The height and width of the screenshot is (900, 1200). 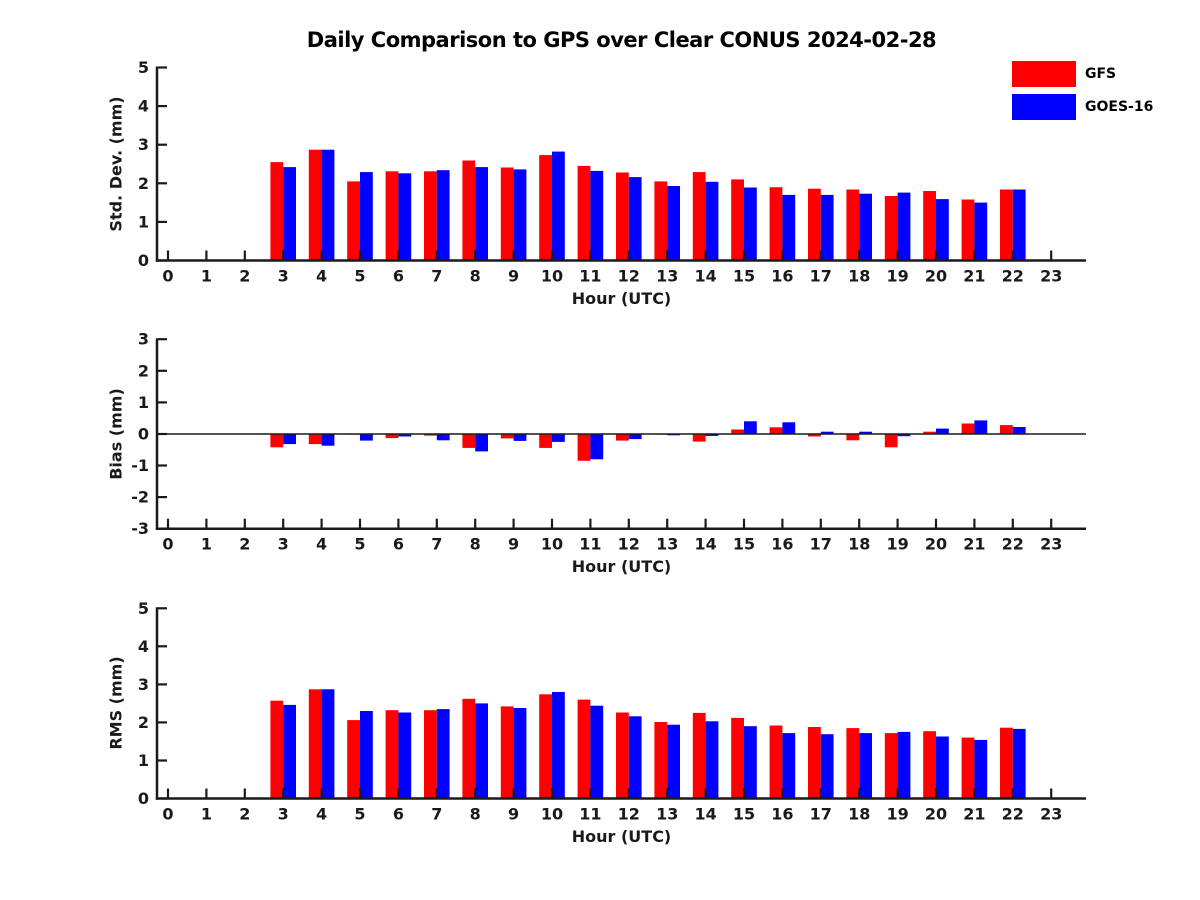 I want to click on x-tick-label: 9, so click(x=513, y=276).